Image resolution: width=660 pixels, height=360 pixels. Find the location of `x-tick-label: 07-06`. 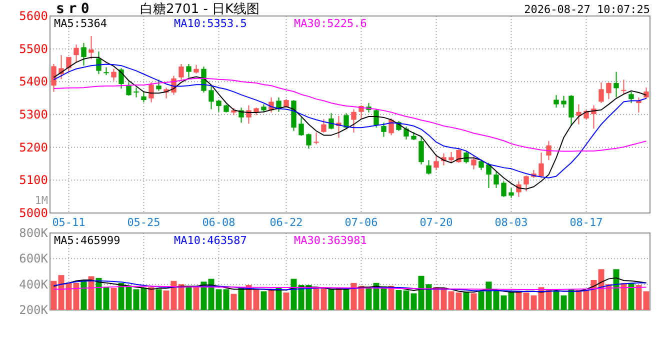

x-tick-label: 07-06 is located at coordinates (361, 222).